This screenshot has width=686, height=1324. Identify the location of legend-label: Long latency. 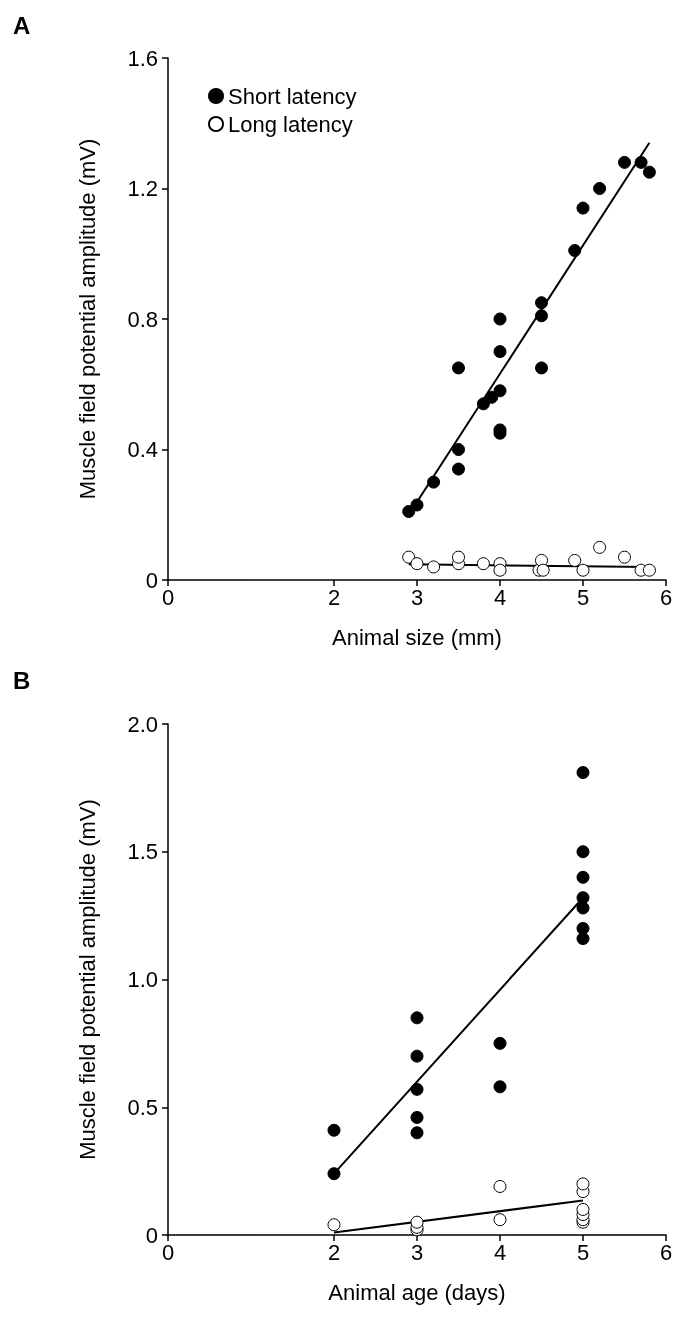
(290, 124).